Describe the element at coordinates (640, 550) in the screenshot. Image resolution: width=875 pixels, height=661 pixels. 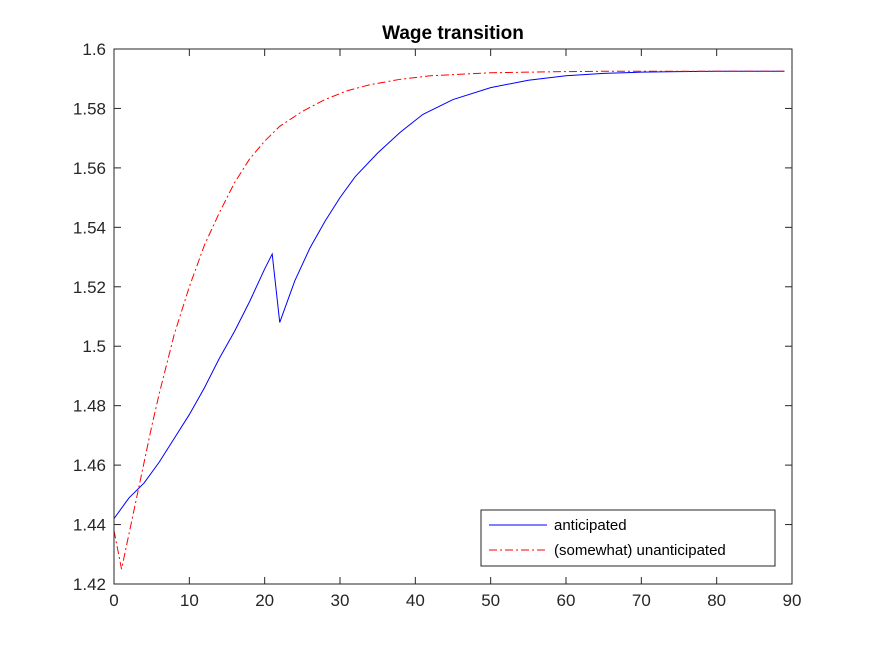
I see `legend-label-2: (somewhat) unanticipated` at that location.